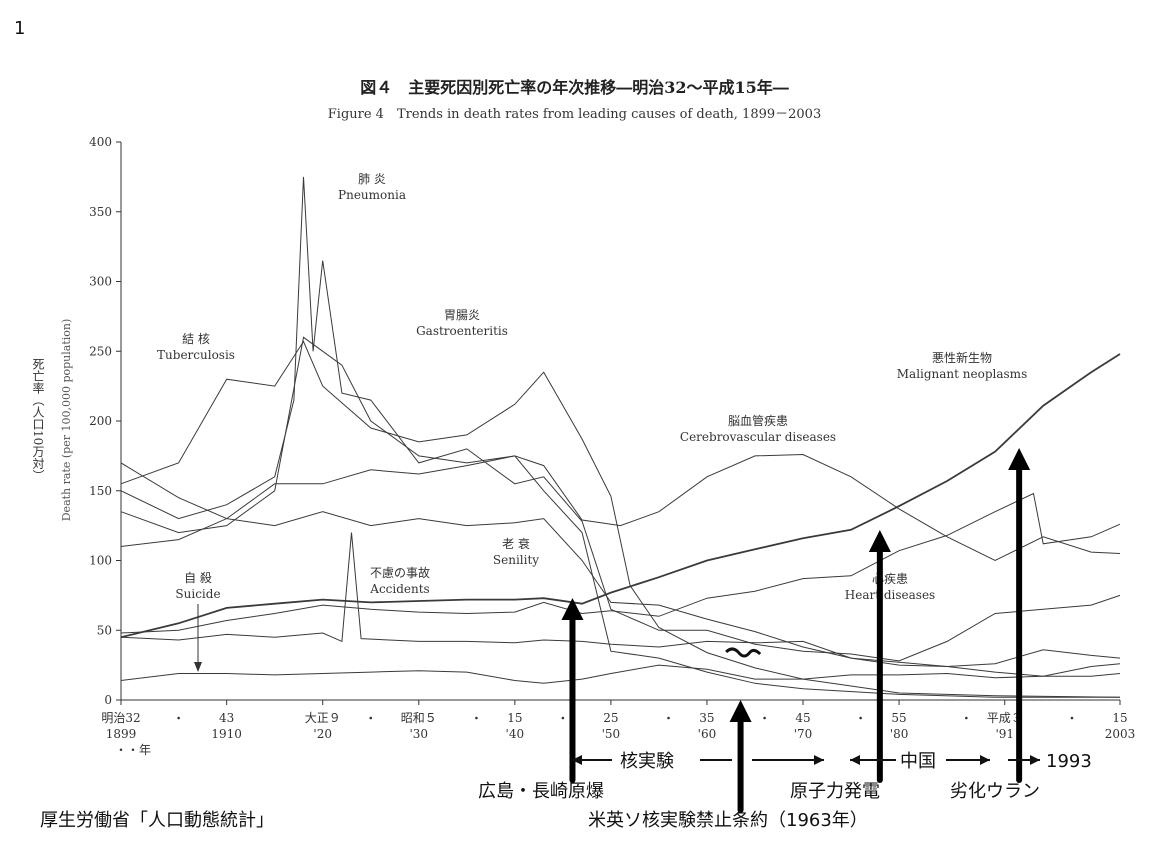 This screenshot has width=1149, height=854. I want to click on x-tick-label-bottom: '20, so click(322, 734).